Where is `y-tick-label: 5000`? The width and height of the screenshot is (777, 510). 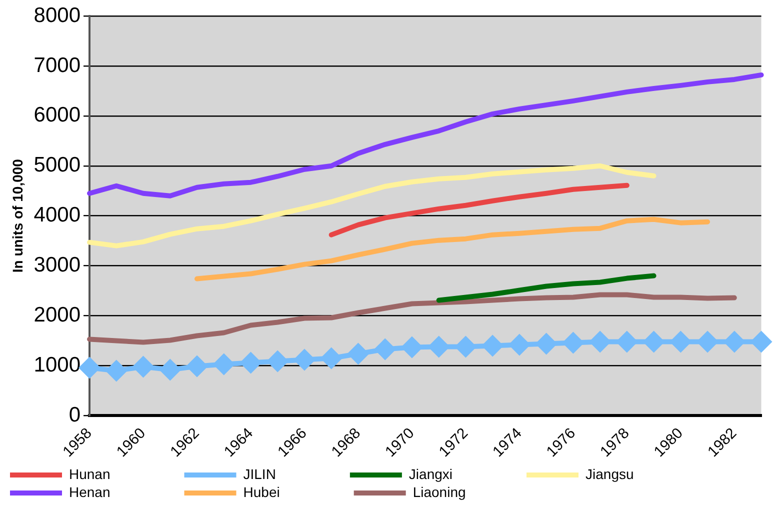 y-tick-label: 5000 is located at coordinates (57, 165).